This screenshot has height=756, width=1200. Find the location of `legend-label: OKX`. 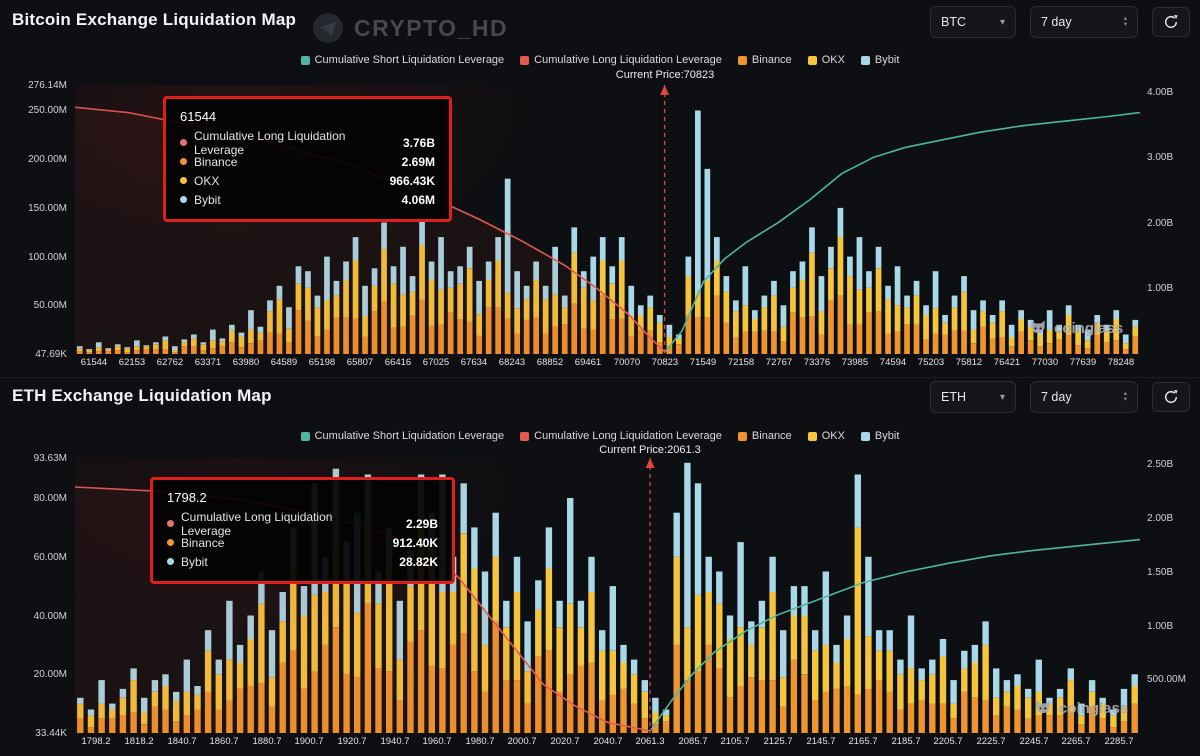

legend-label: OKX is located at coordinates (833, 60).